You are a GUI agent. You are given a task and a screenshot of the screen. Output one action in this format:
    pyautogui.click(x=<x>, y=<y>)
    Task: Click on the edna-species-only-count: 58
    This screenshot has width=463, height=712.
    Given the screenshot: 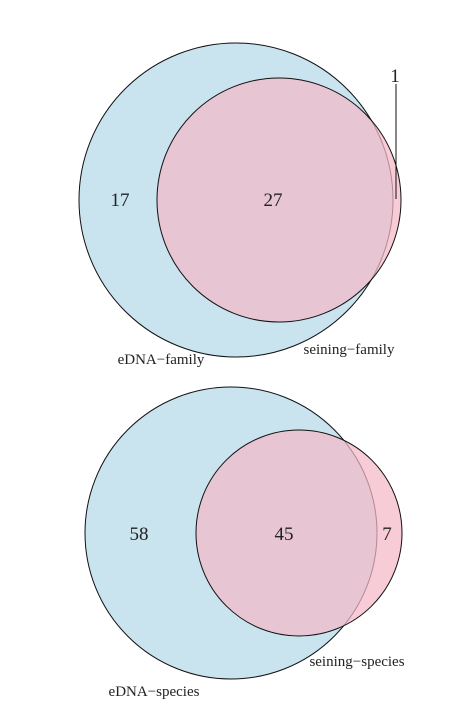 What is the action you would take?
    pyautogui.click(x=139, y=534)
    